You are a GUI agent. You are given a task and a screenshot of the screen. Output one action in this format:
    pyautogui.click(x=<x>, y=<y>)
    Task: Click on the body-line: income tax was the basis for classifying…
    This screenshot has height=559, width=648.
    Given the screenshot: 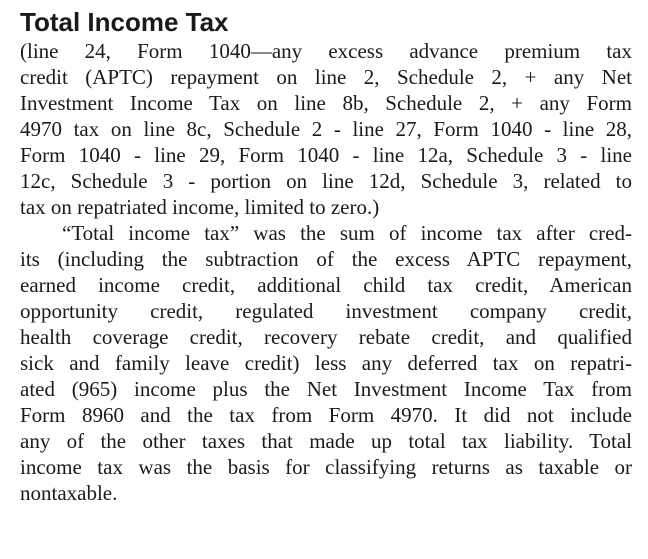 What is the action you would take?
    pyautogui.click(x=326, y=467)
    